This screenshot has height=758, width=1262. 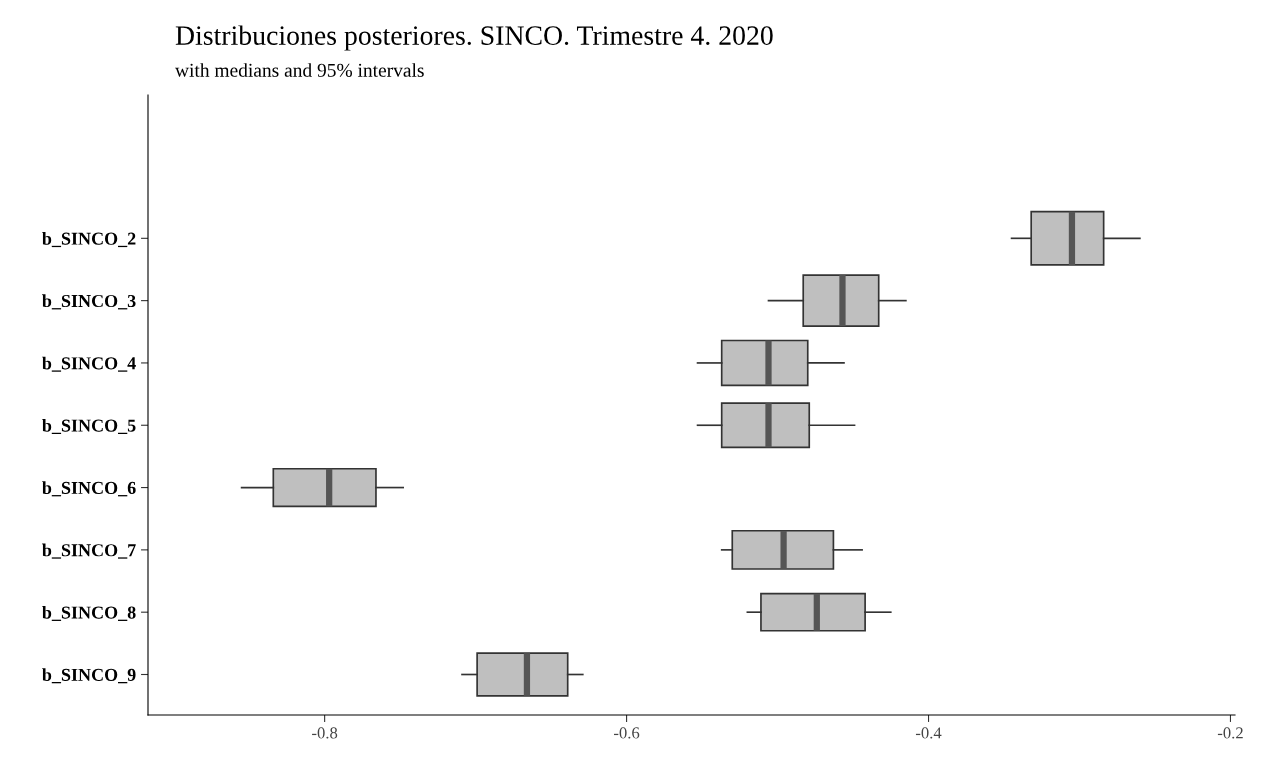 What do you see at coordinates (89, 551) in the screenshot?
I see `y-tick-label: b_SINCO_7` at bounding box center [89, 551].